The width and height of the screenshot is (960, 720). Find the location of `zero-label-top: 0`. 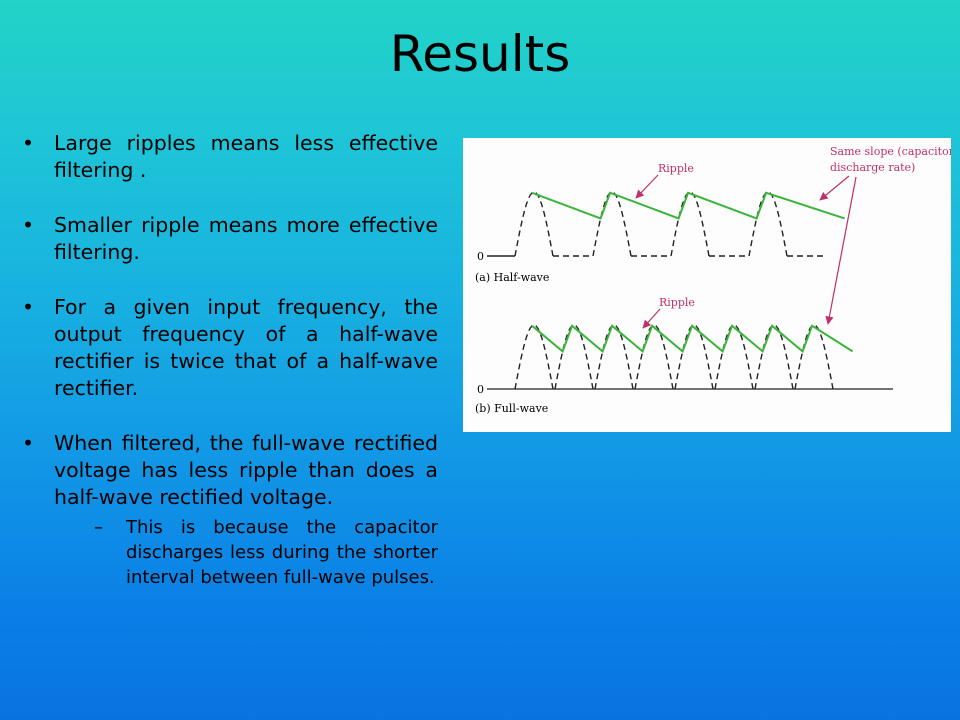

zero-label-top: 0 is located at coordinates (480, 256).